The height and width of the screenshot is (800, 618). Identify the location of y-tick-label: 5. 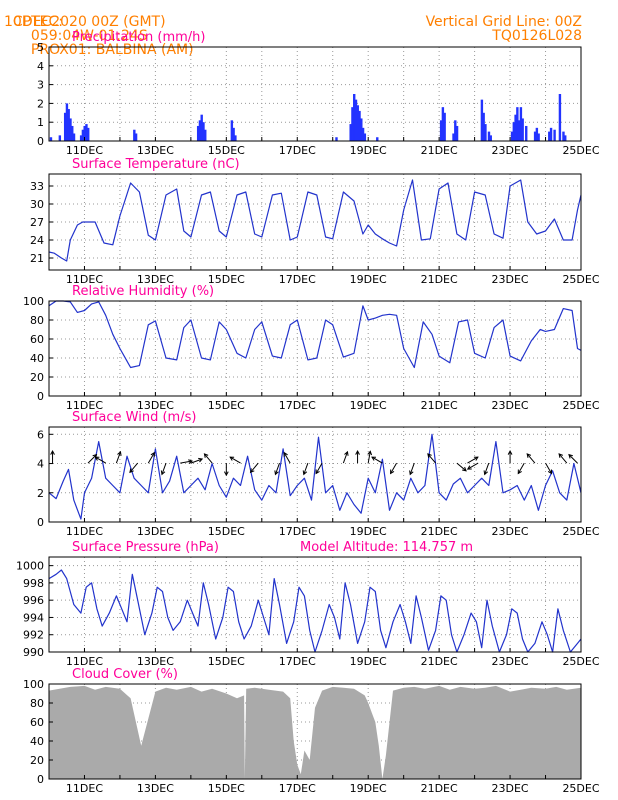
(40, 47).